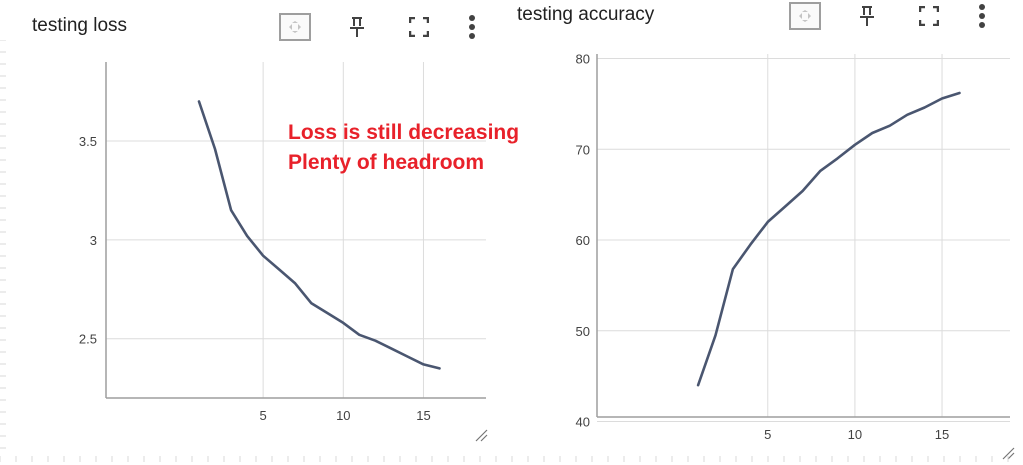 The image size is (1023, 465). I want to click on annotation-line-2: Plenty of headroom, so click(403, 163).